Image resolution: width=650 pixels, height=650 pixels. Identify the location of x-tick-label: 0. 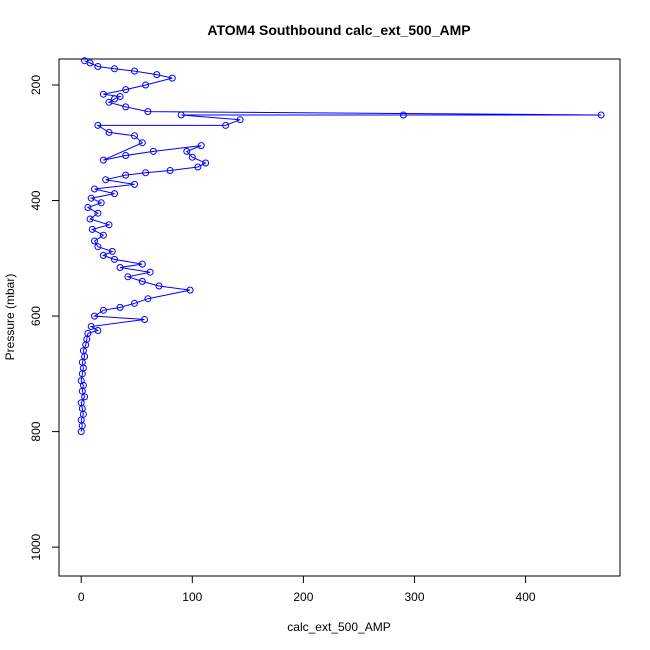
(81, 597).